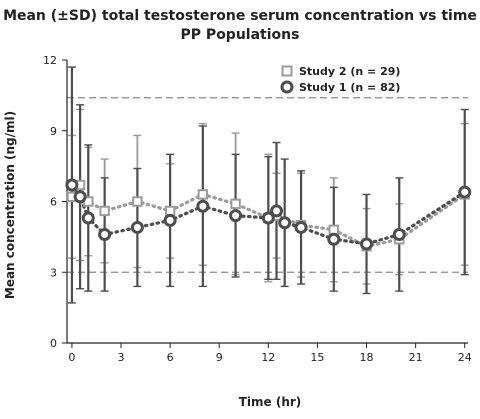 This screenshot has width=480, height=419. I want to click on series-line, so click(268, 214).